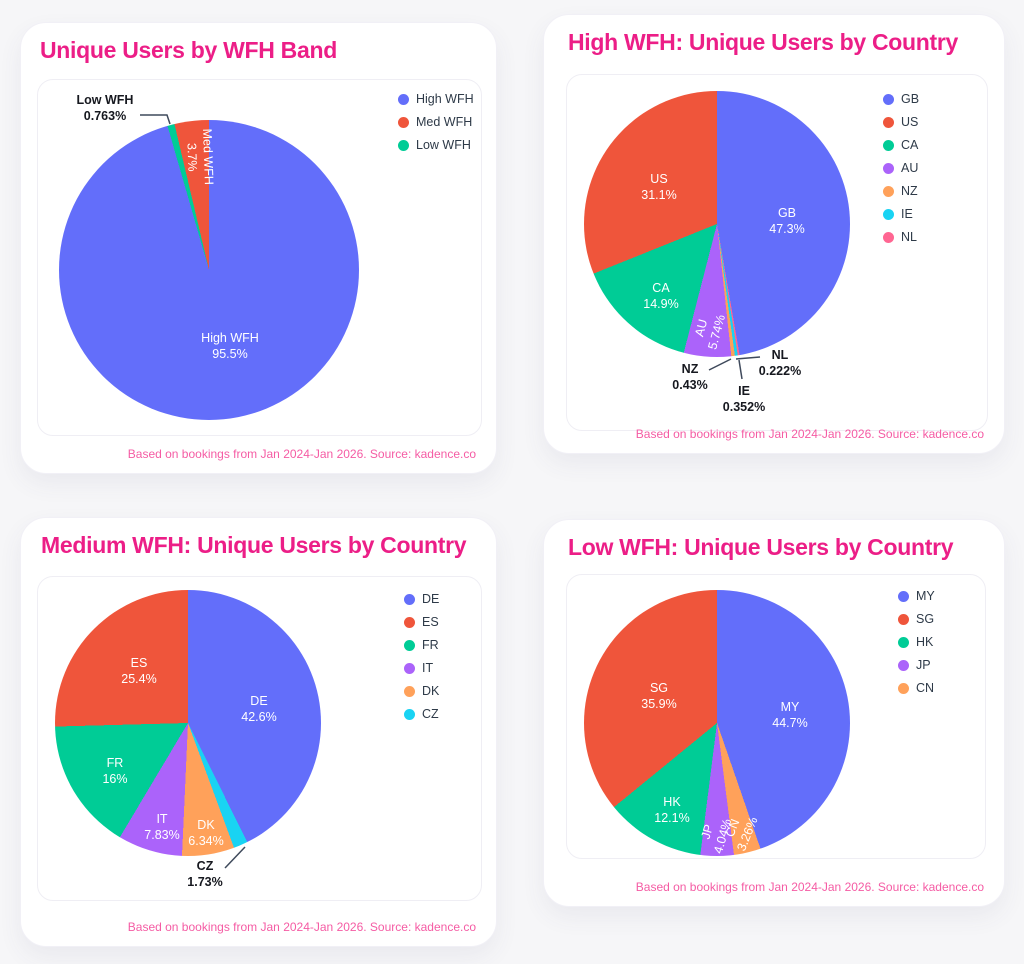  Describe the element at coordinates (443, 145) in the screenshot. I see `legend-label: Low WFH` at that location.